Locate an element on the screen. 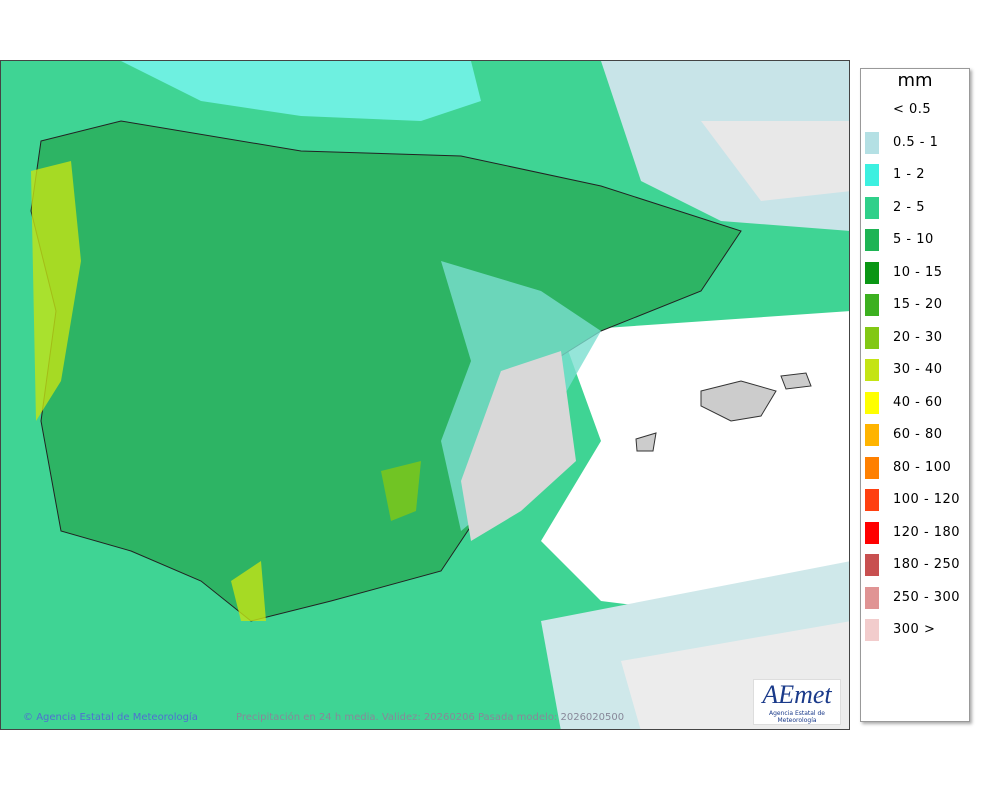 This screenshot has width=1000, height=790. legend-item: 5 - 10 is located at coordinates (915, 240).